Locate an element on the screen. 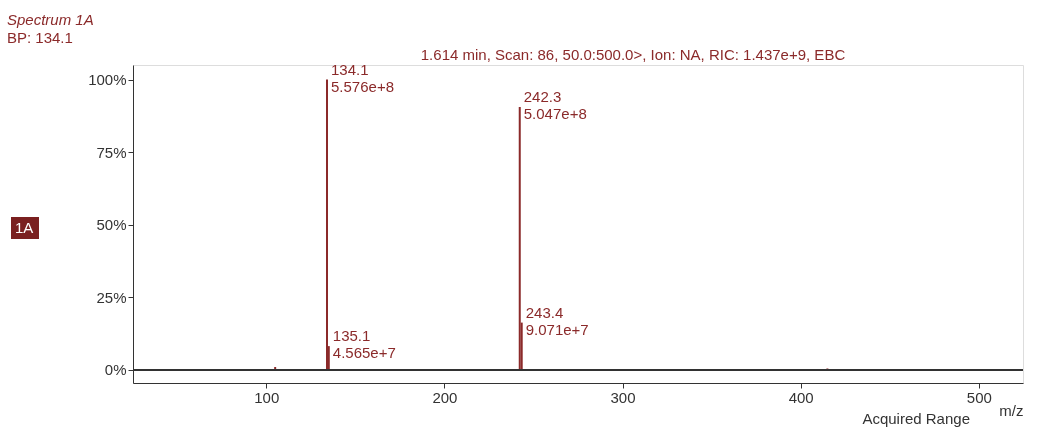 This screenshot has height=438, width=1037. annotation: 135.1 4.565e+7 is located at coordinates (364, 344).